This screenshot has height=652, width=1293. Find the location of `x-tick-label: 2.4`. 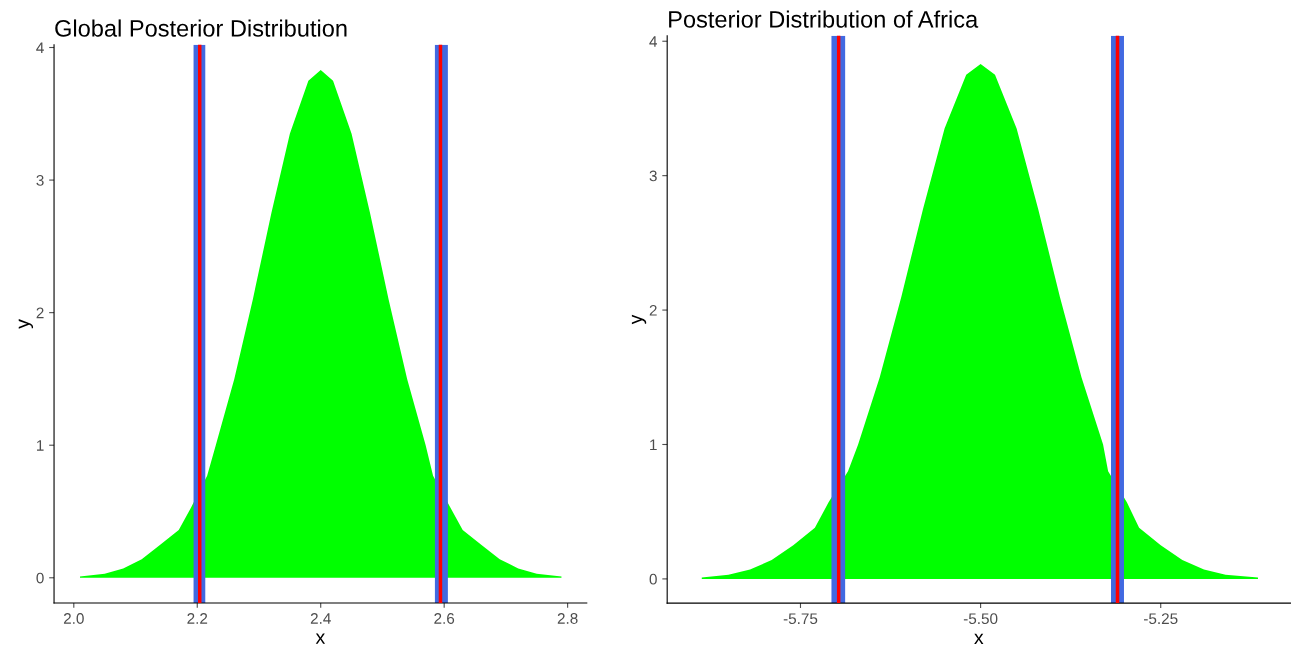

x-tick-label: 2.4 is located at coordinates (320, 618).